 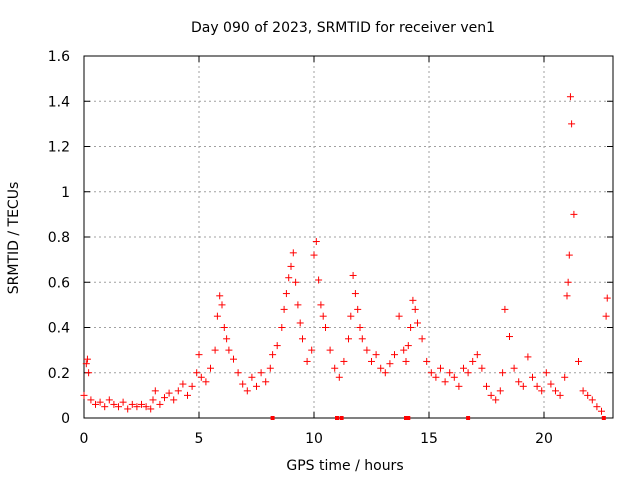 I want to click on x-tick-label: 20, so click(x=544, y=439).